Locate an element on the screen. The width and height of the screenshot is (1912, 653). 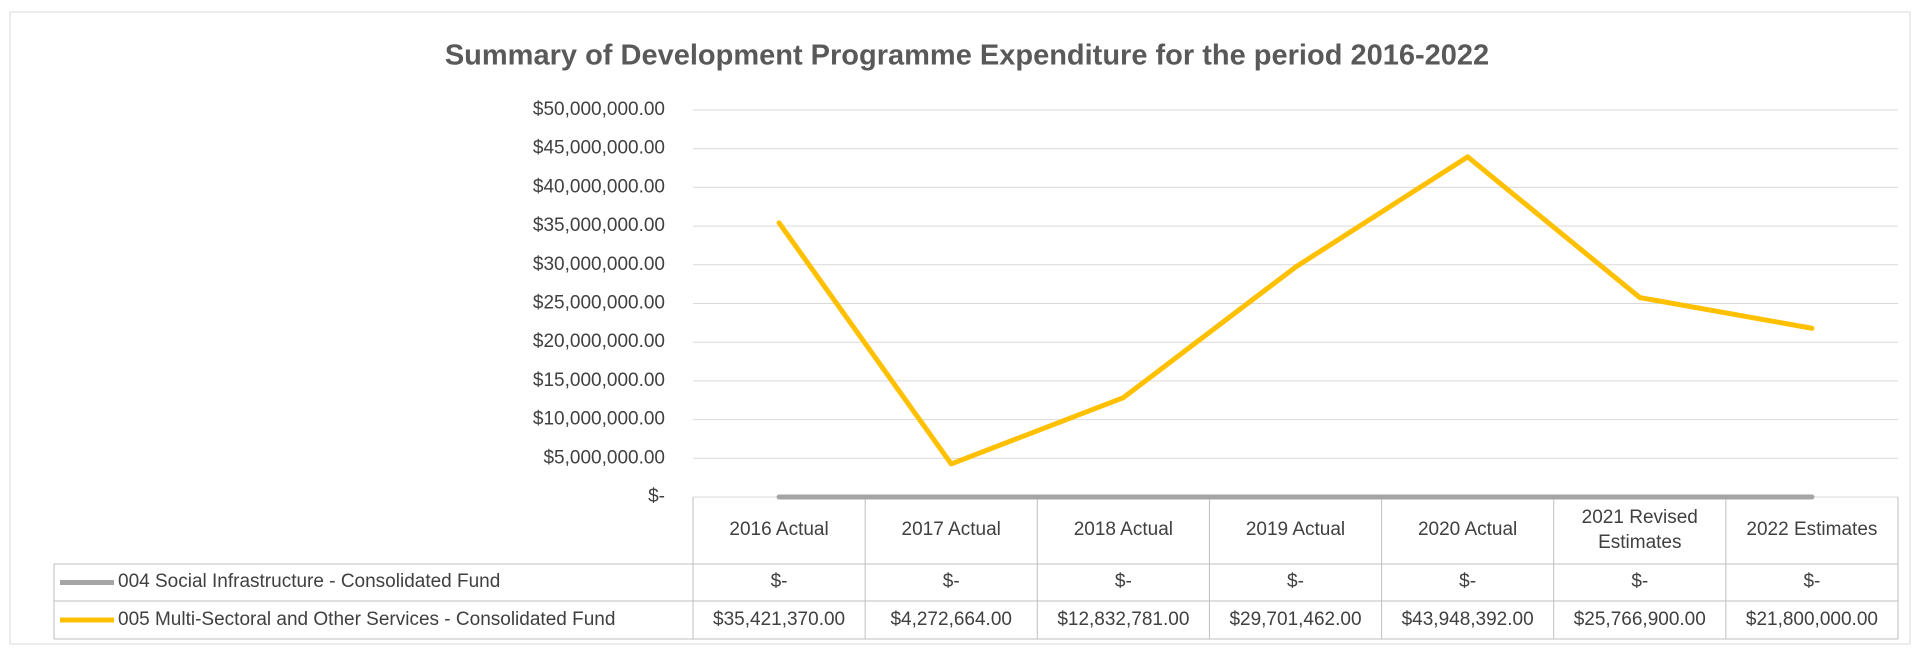
data-label: $25,766,900.00 is located at coordinates (1639, 619).